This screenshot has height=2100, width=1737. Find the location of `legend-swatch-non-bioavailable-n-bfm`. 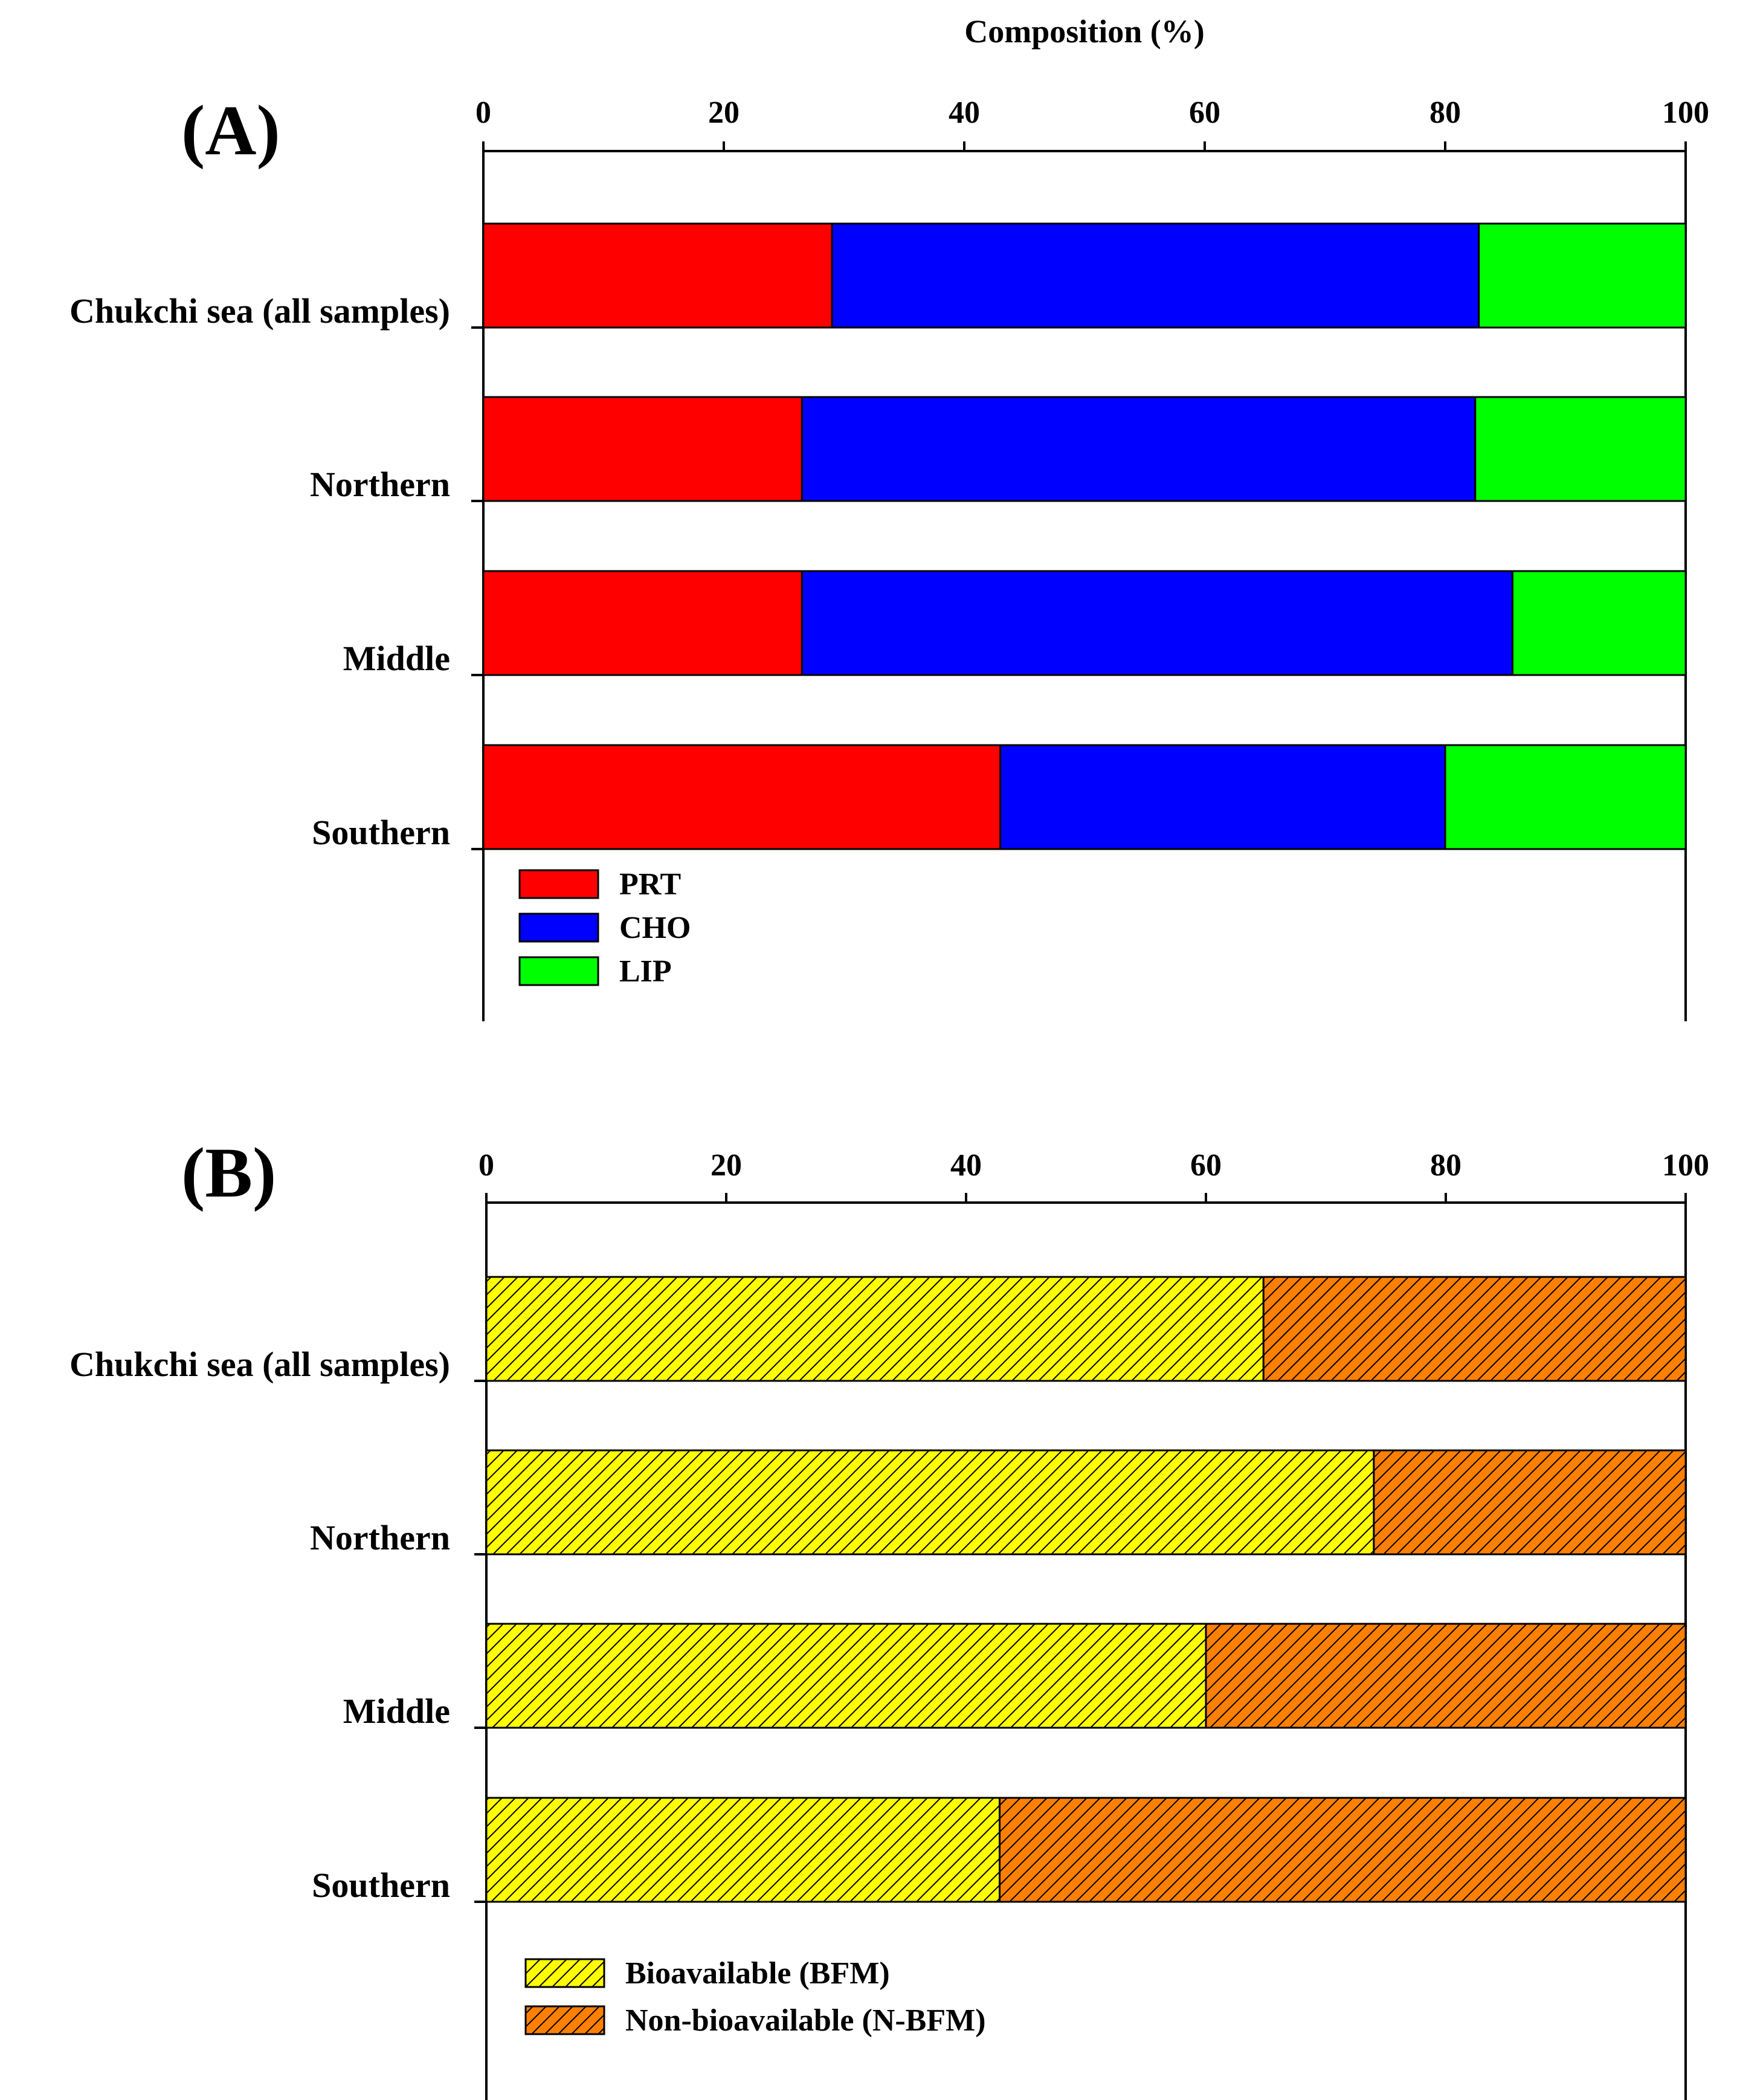

legend-swatch-non-bioavailable-n-bfm is located at coordinates (564, 2020).